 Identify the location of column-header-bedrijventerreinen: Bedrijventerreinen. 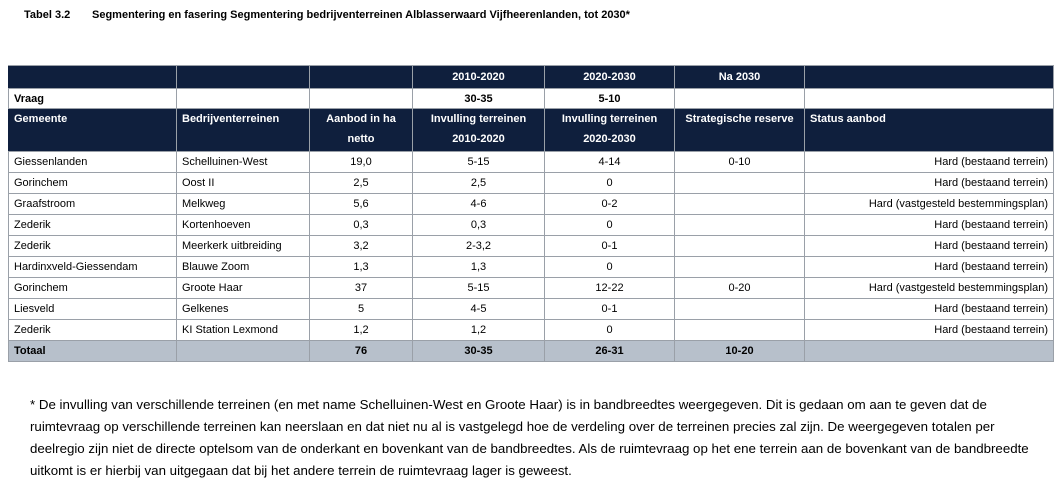
(243, 130).